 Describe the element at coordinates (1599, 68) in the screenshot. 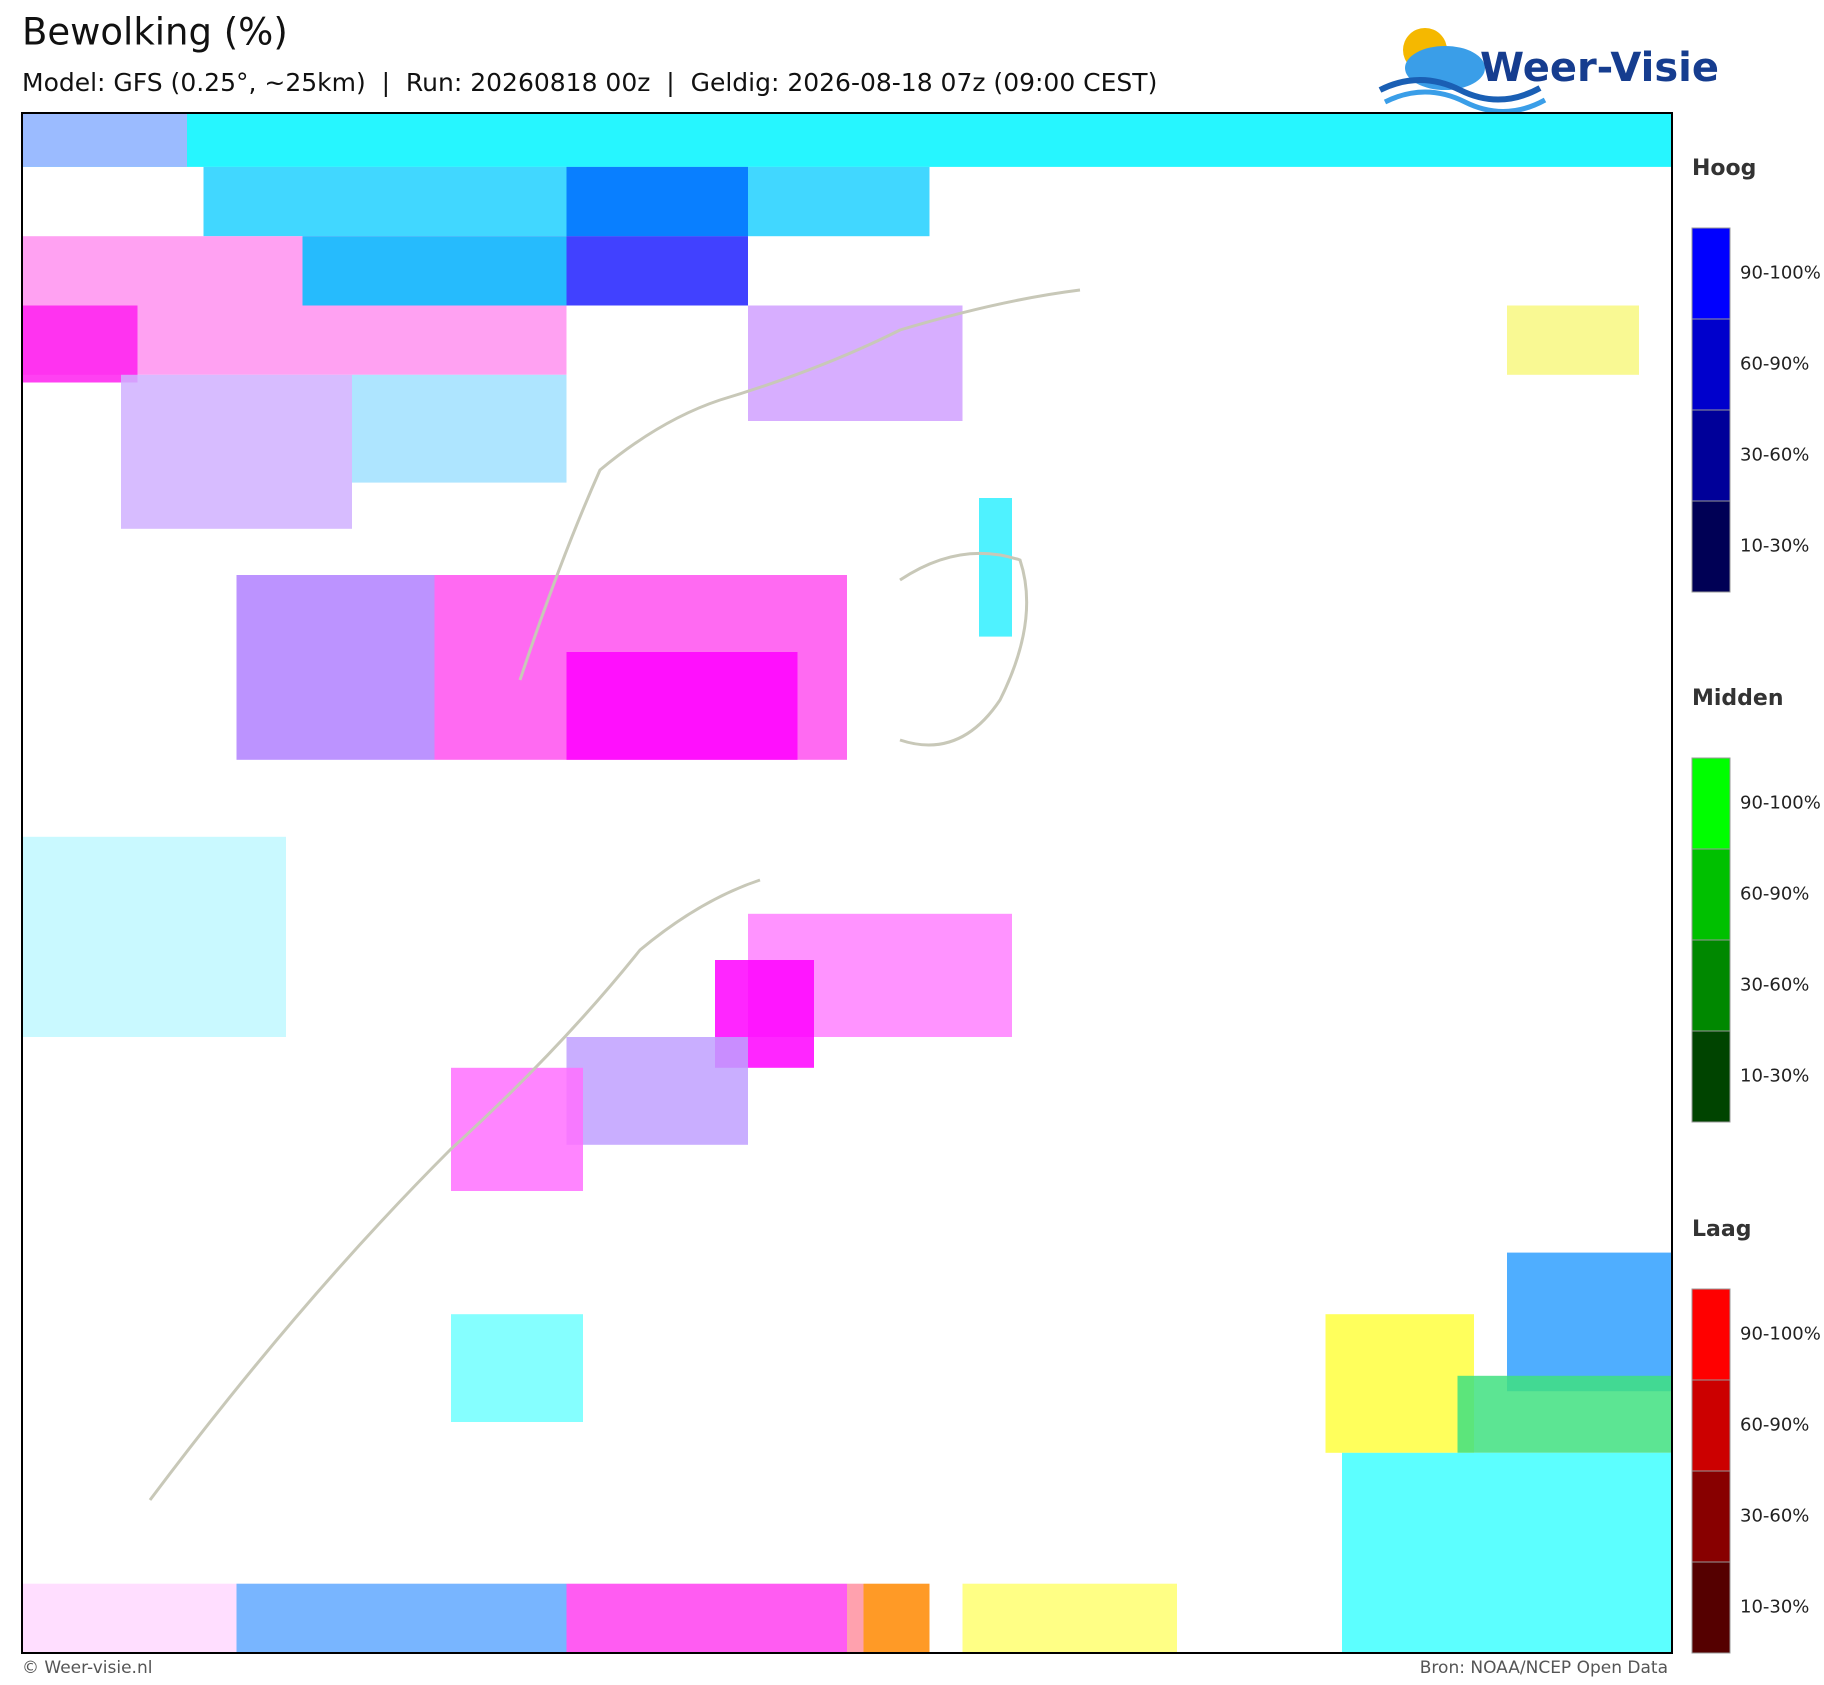

I see `logo-text: Weer-Visie` at that location.